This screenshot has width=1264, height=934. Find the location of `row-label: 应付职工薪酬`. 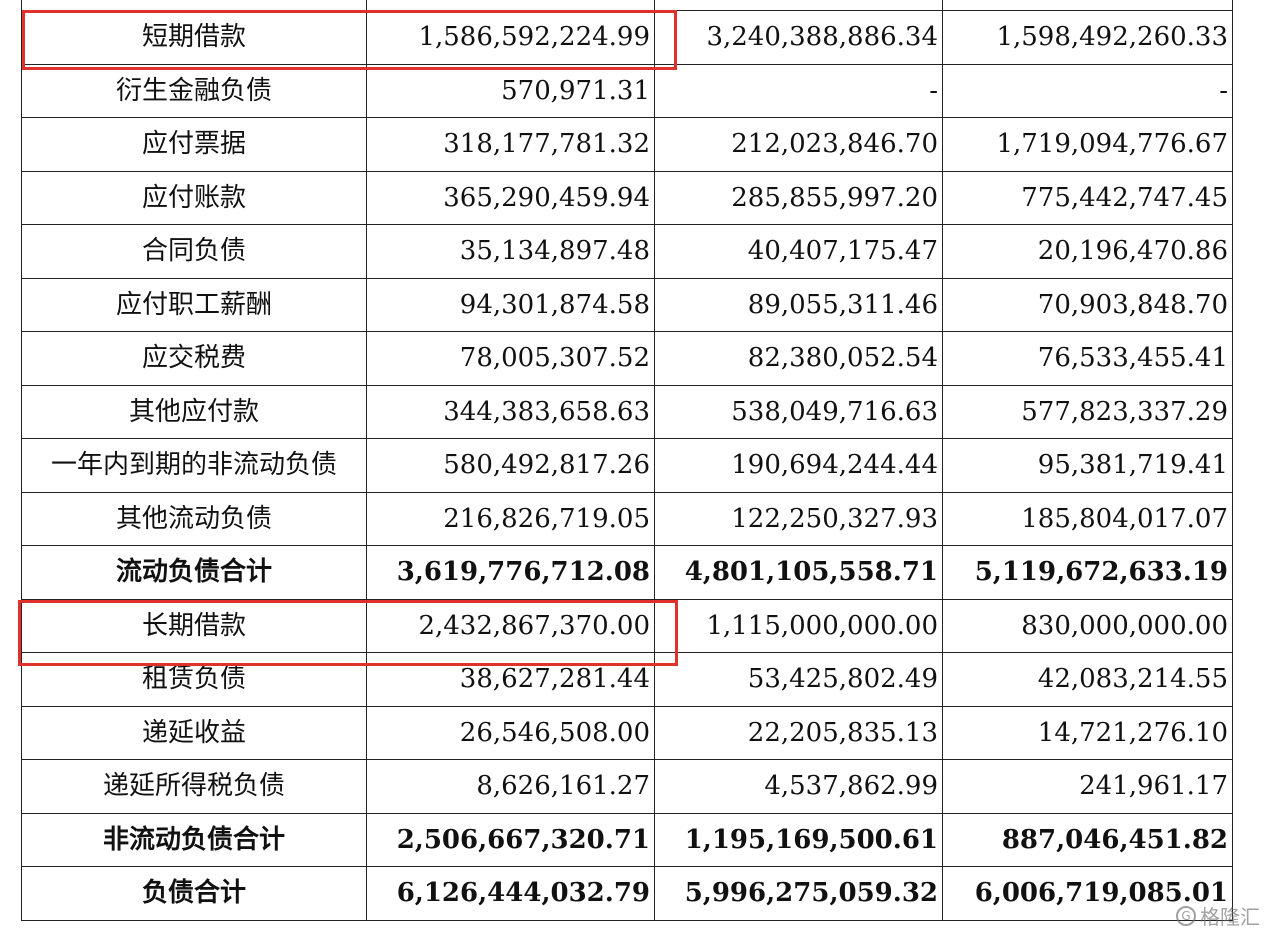

row-label: 应付职工薪酬 is located at coordinates (194, 304).